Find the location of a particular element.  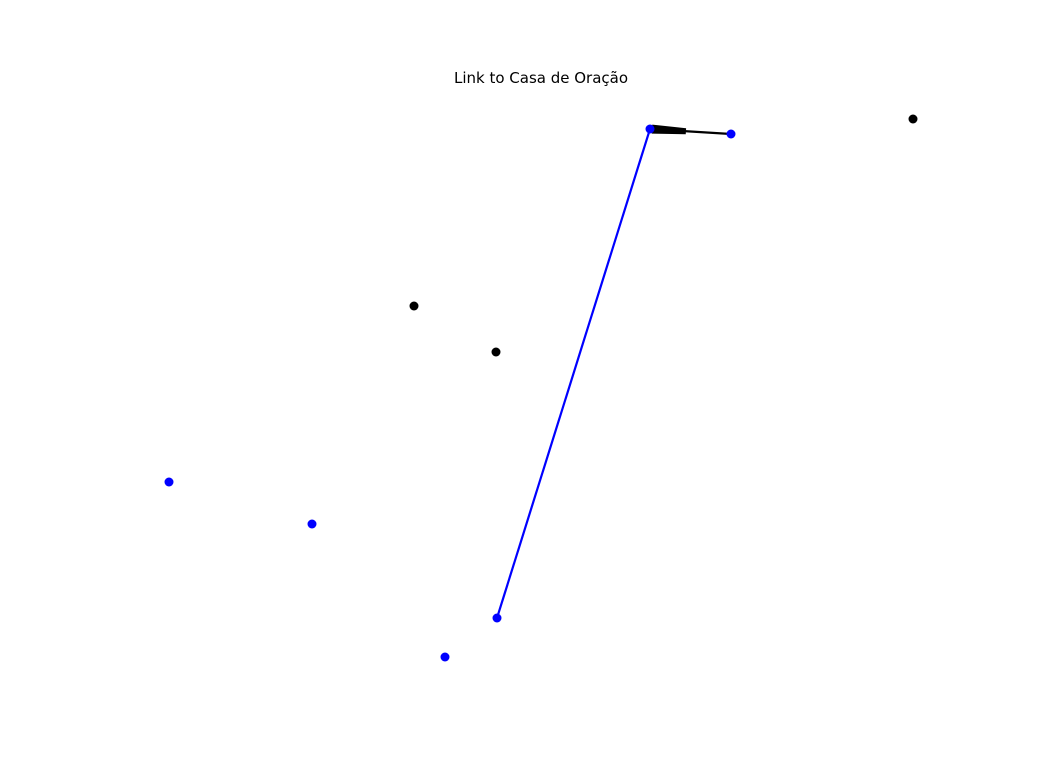

node-n-top-right-blue is located at coordinates (731, 134).